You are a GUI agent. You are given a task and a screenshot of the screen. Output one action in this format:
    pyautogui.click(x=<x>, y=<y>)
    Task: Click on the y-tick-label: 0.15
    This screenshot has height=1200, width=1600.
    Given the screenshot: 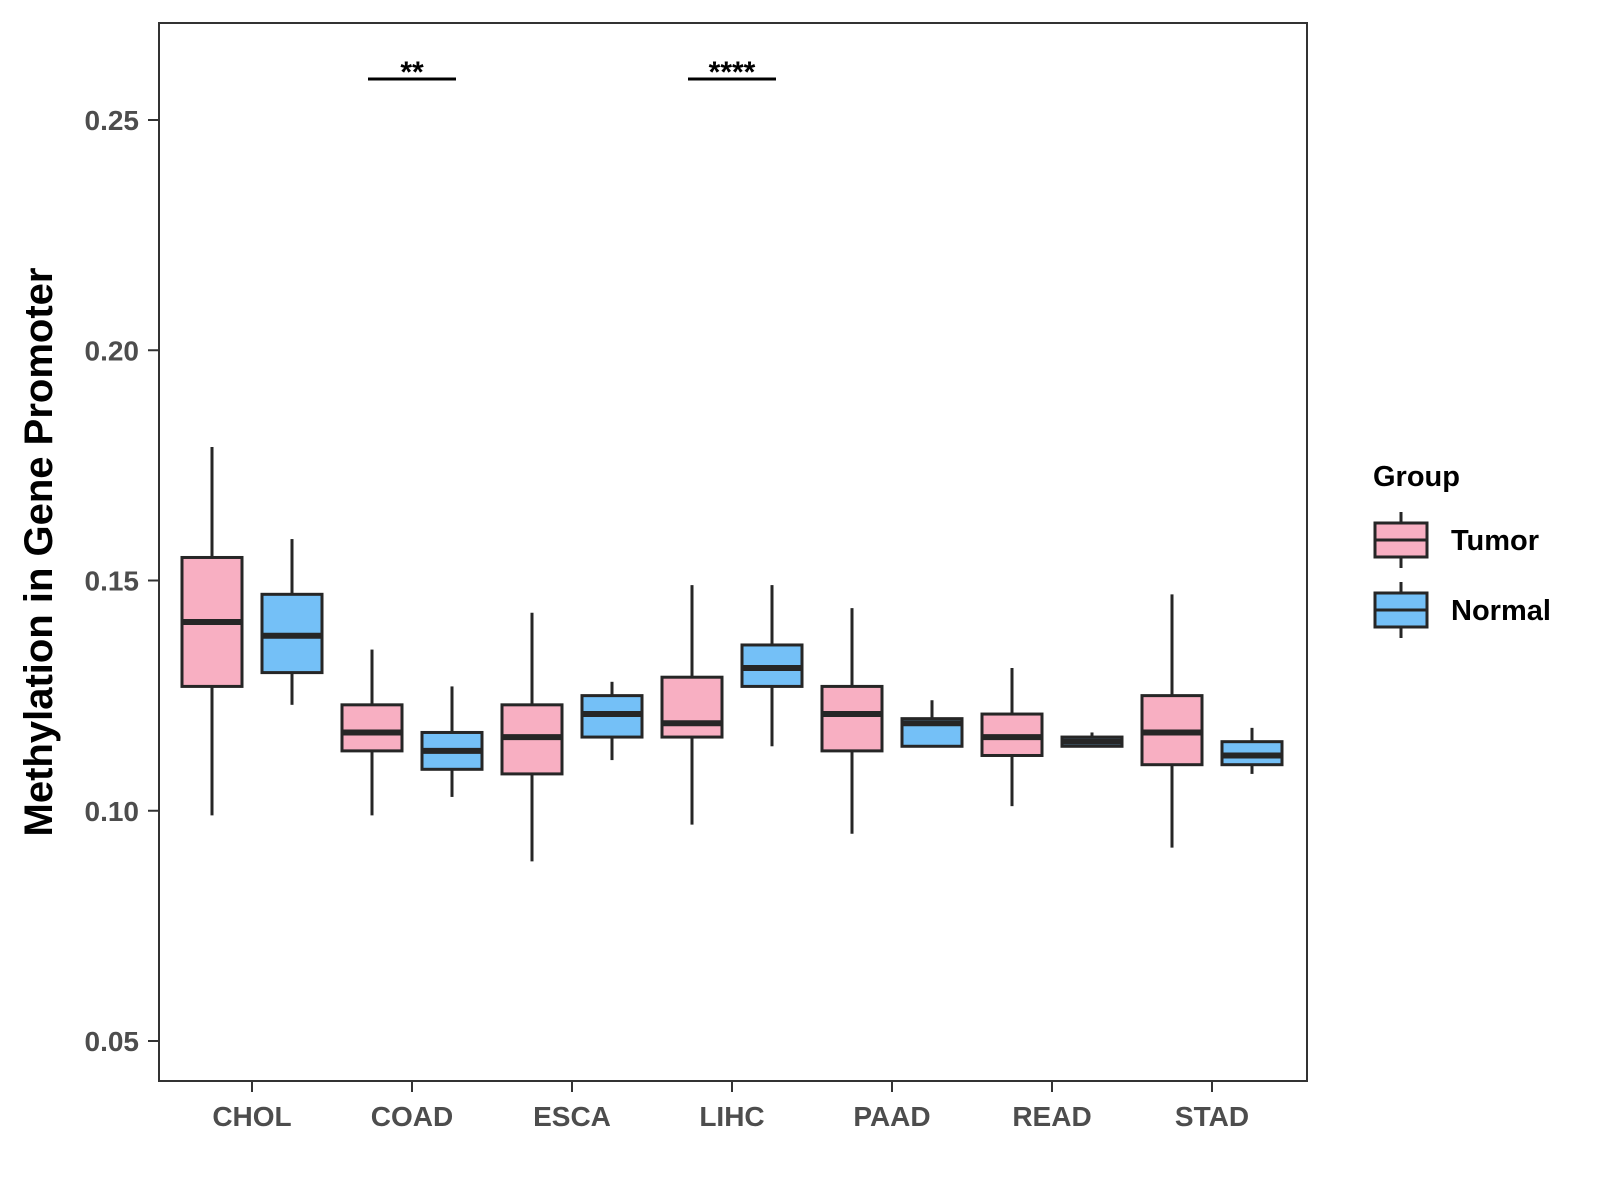 What is the action you would take?
    pyautogui.click(x=112, y=581)
    